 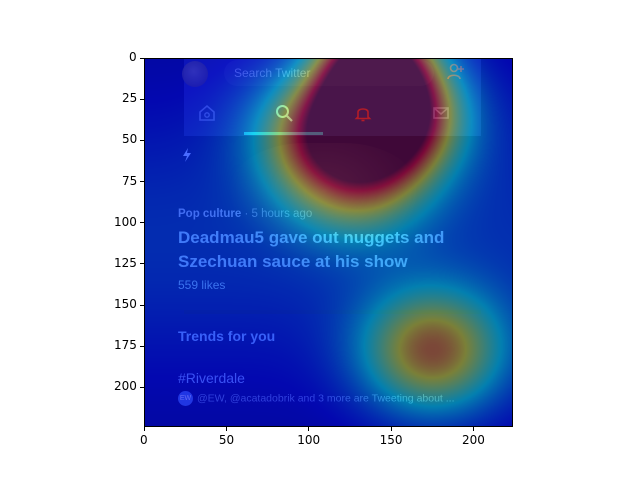 I want to click on search-icon, so click(x=284, y=113).